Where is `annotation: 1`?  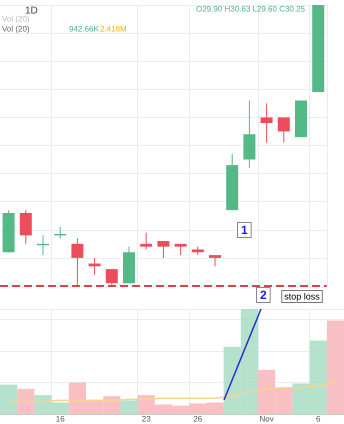 annotation: 1 is located at coordinates (244, 230).